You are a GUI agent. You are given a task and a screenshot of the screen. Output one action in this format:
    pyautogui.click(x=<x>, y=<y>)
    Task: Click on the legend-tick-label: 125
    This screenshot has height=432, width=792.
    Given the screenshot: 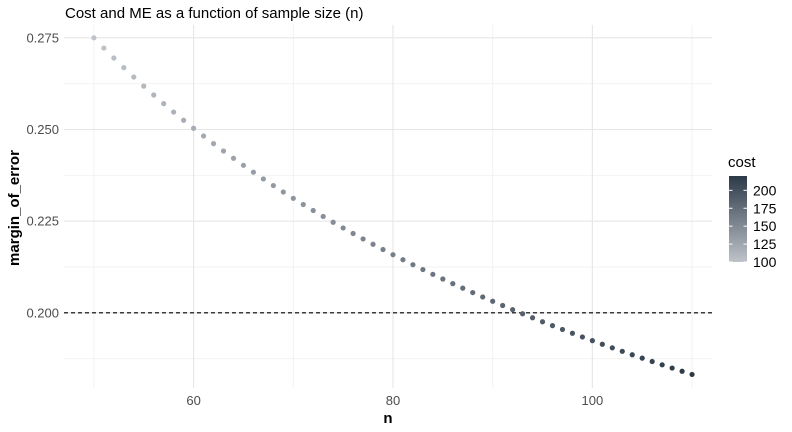 What is the action you would take?
    pyautogui.click(x=765, y=244)
    